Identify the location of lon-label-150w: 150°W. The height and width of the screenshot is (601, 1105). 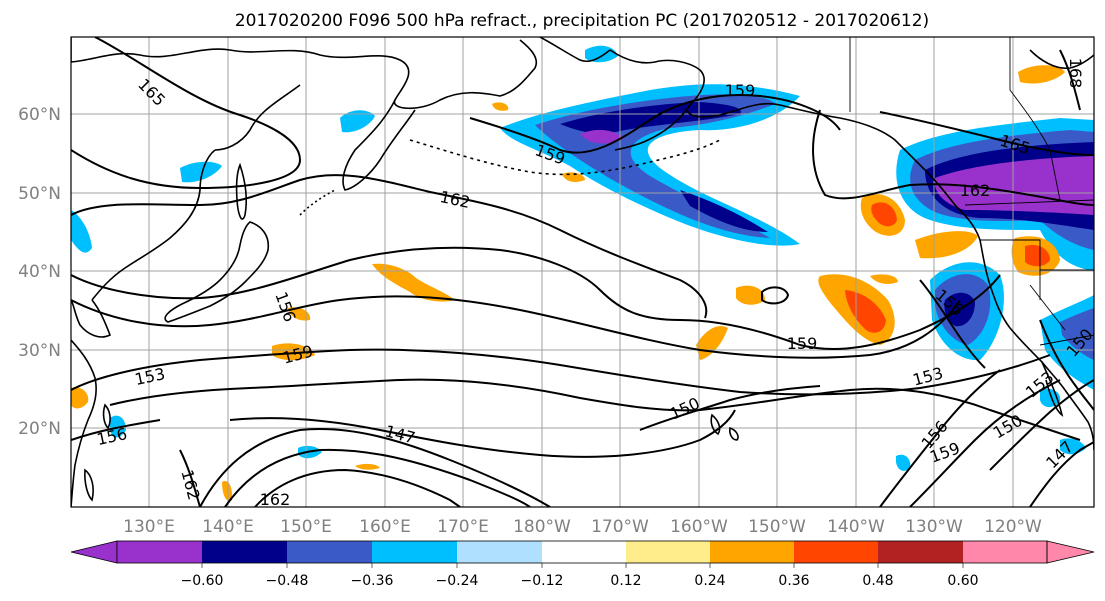
(777, 527).